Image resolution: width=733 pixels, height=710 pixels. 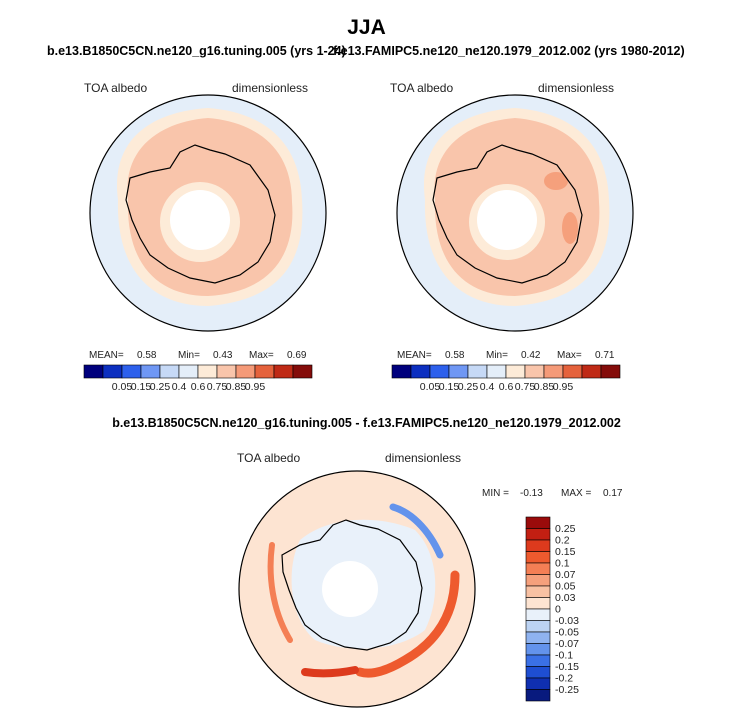 What do you see at coordinates (407, 624) in the screenshot?
I see `map-3-positive-band-east` at bounding box center [407, 624].